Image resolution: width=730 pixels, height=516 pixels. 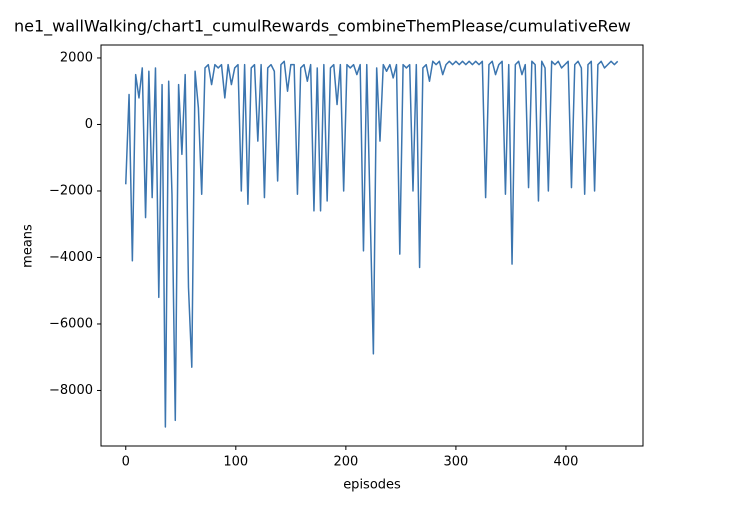 I want to click on y-tick-label: −2000, so click(x=71, y=190).